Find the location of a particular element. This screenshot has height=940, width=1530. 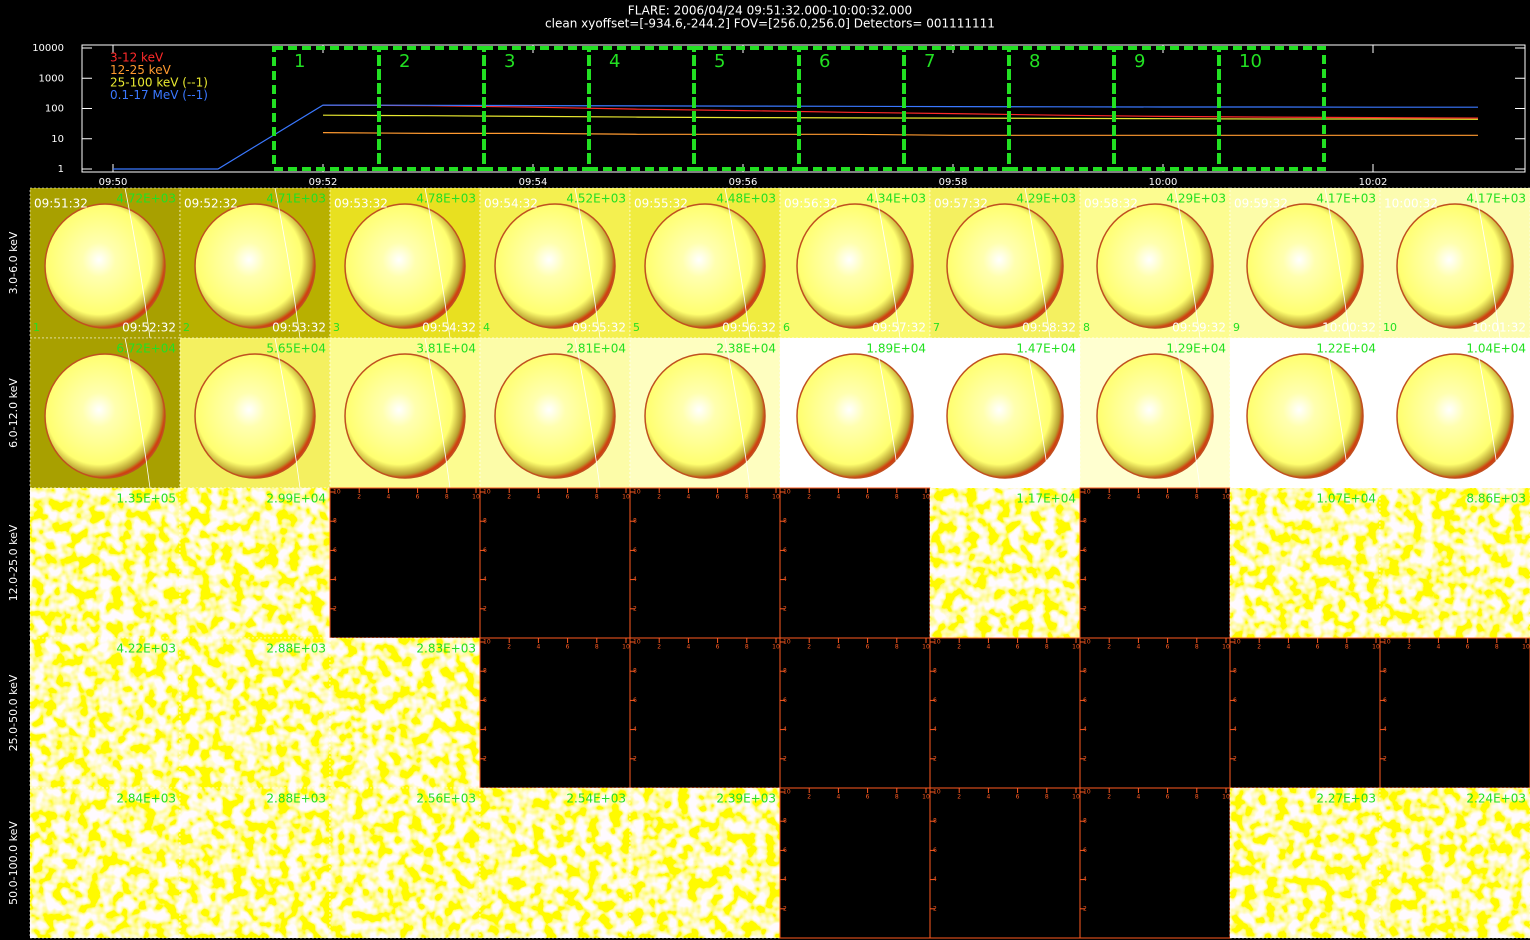

peak-value: 2.99E+04 is located at coordinates (296, 499).